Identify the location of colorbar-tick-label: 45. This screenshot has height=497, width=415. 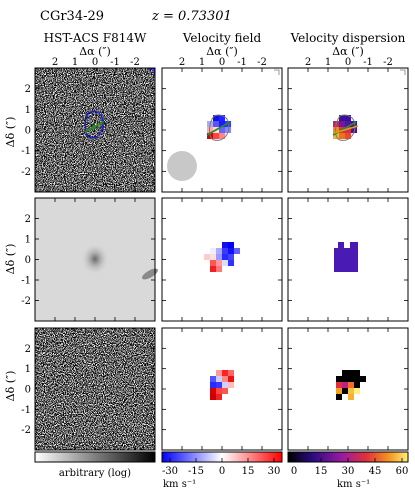
(375, 471).